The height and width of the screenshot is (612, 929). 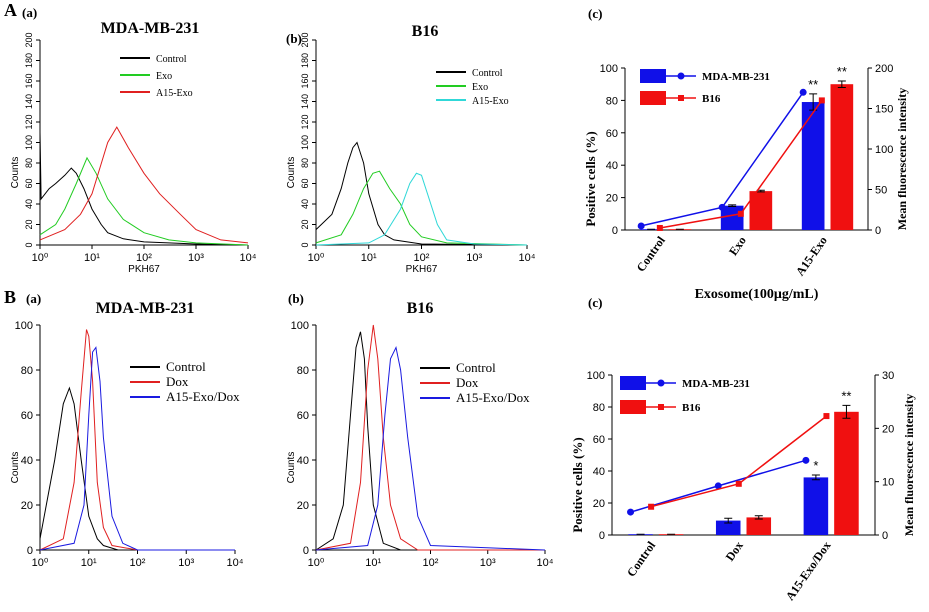 What do you see at coordinates (815, 465) in the screenshot?
I see `significance-label: *` at bounding box center [815, 465].